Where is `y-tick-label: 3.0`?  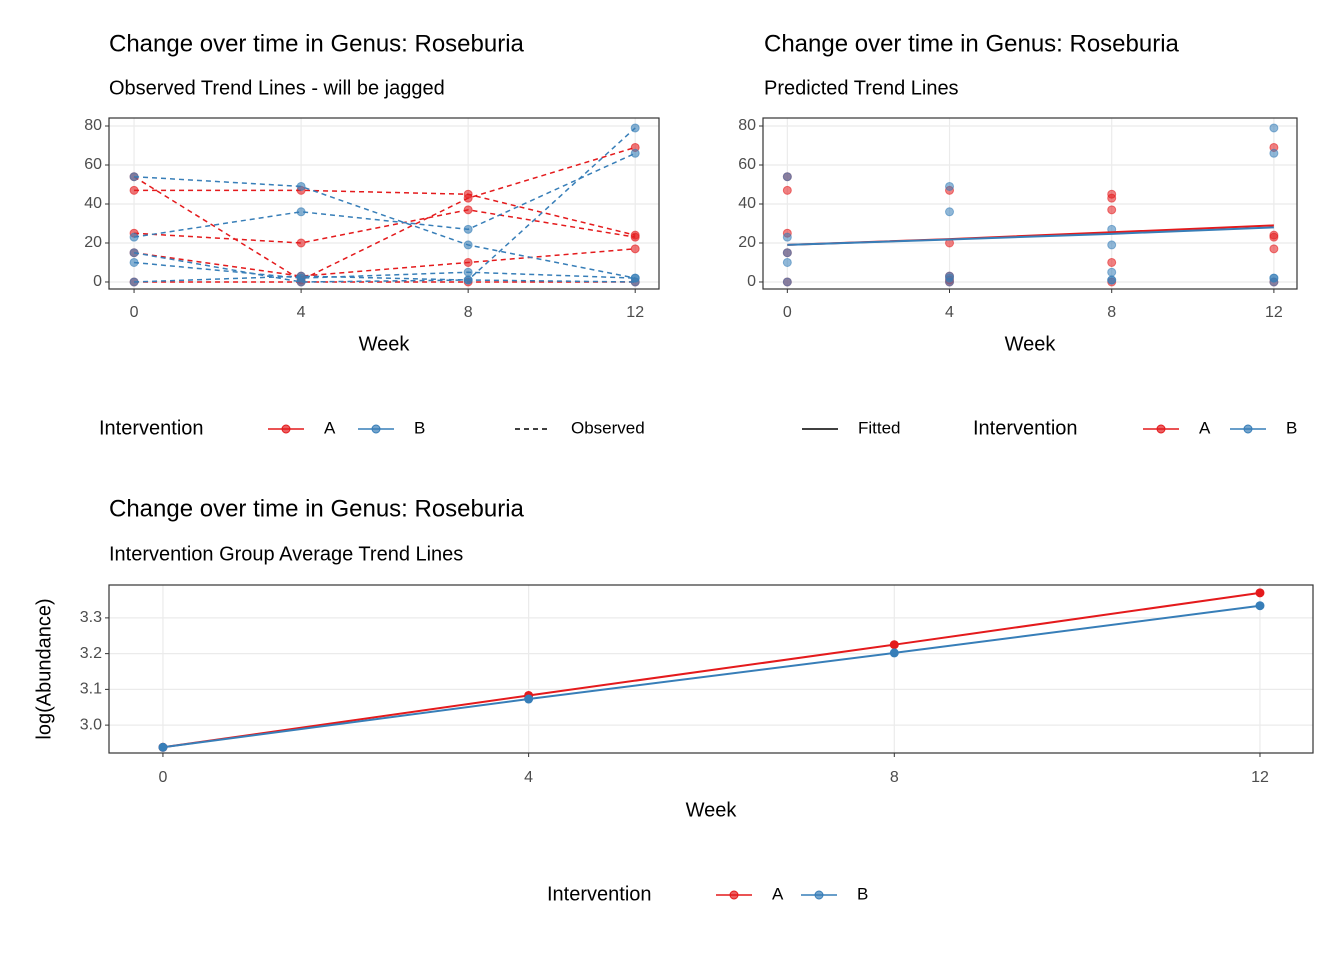 y-tick-label: 3.0 is located at coordinates (91, 724).